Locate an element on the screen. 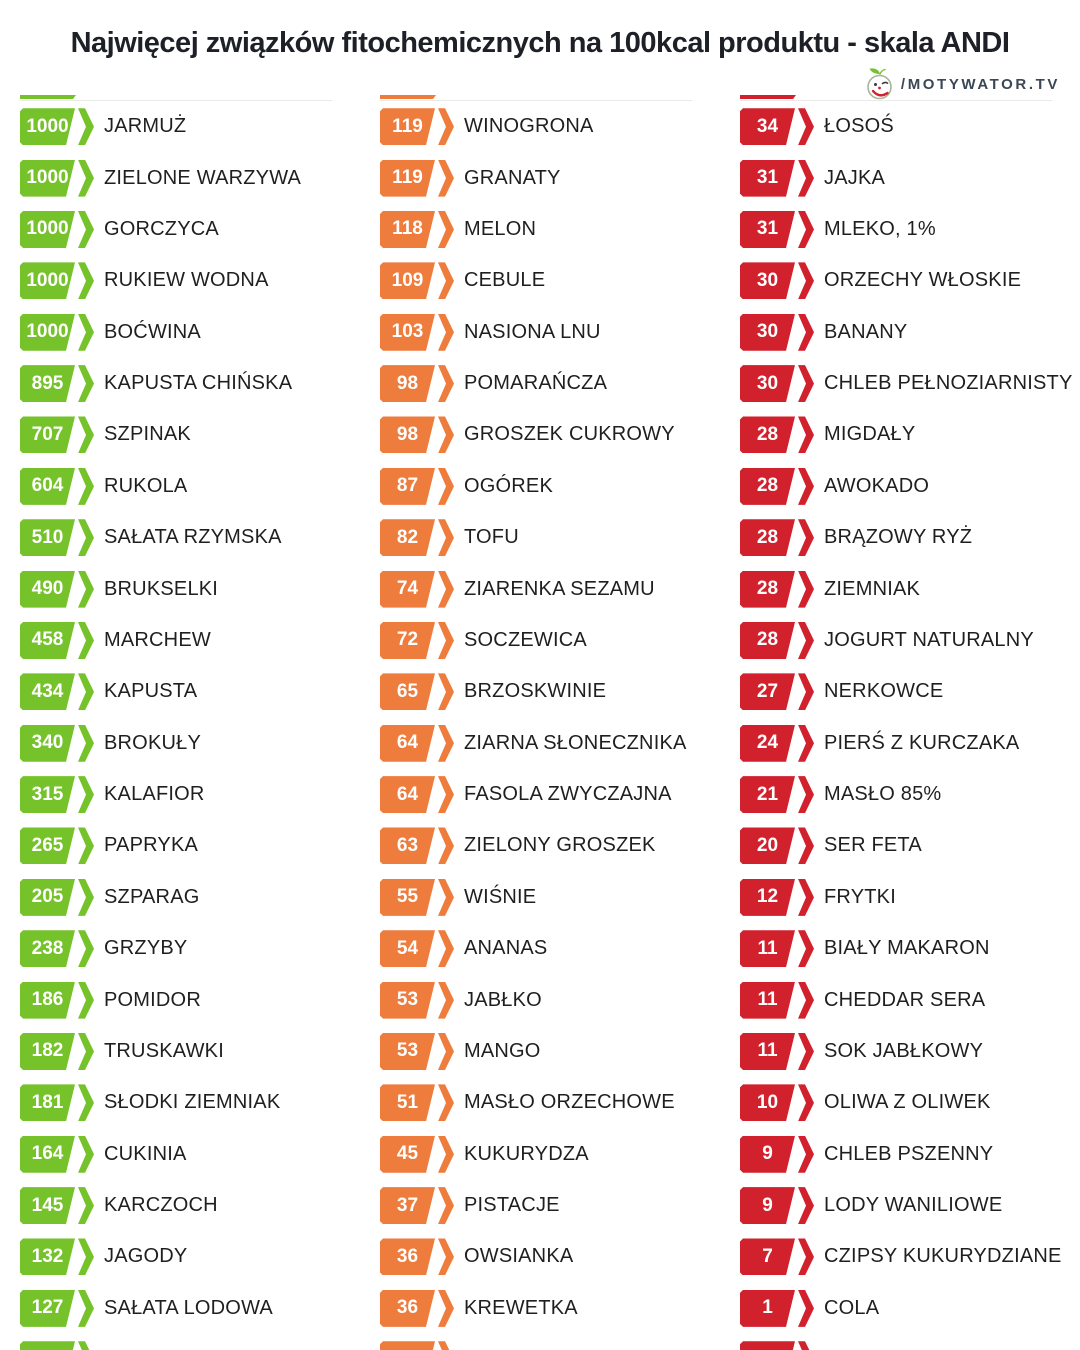 This screenshot has height=1350, width=1080. badge-value: 1 is located at coordinates (767, 1308).